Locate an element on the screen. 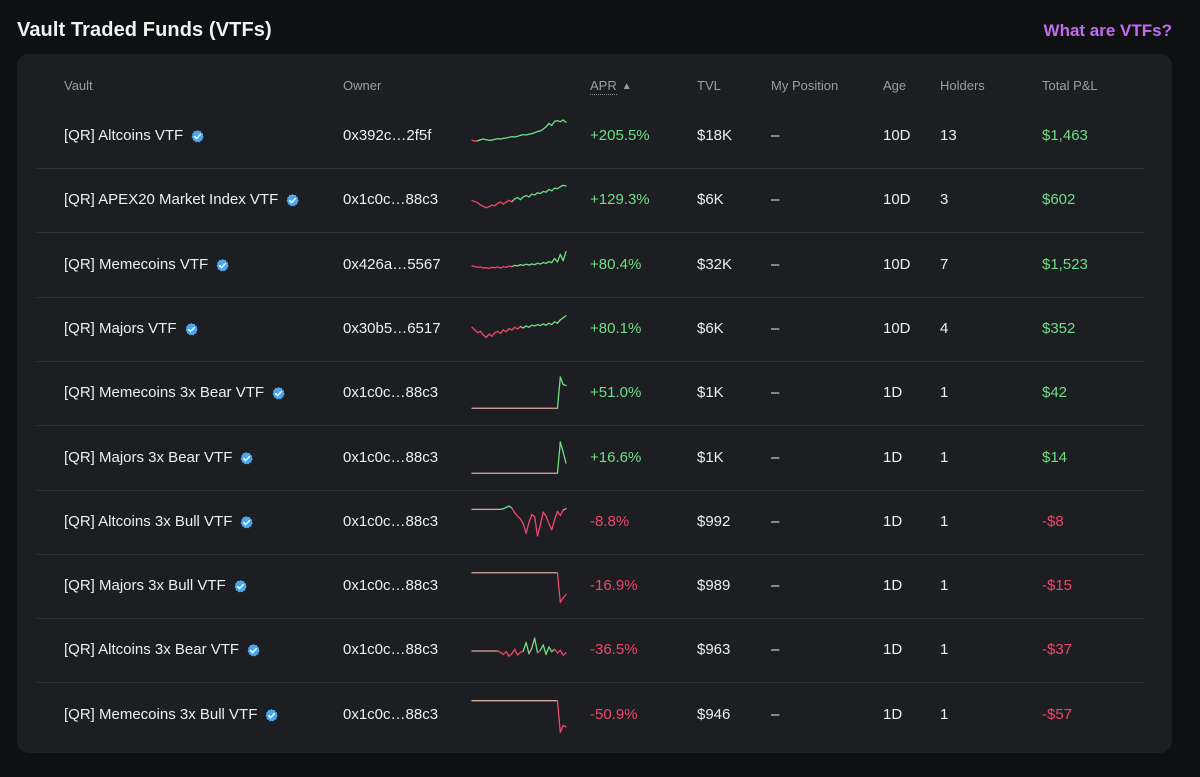  owner-address: 0x392c…2f5f is located at coordinates (387, 135).